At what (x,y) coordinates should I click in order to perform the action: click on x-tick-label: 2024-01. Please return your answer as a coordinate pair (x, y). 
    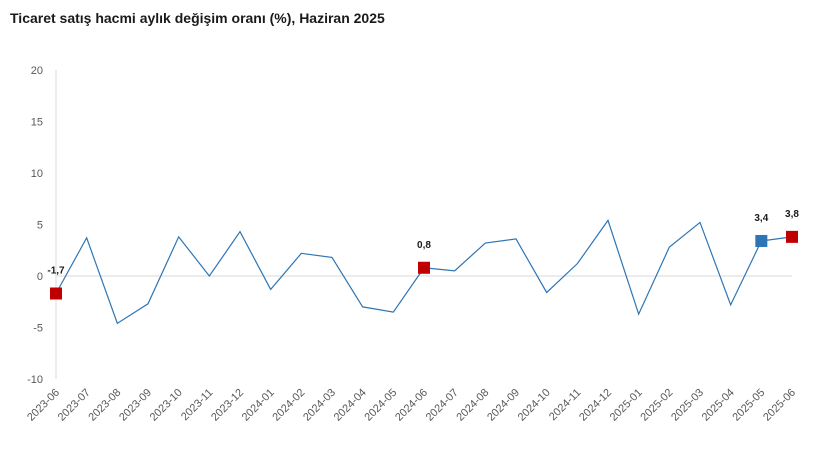
    Looking at the image, I should click on (258, 405).